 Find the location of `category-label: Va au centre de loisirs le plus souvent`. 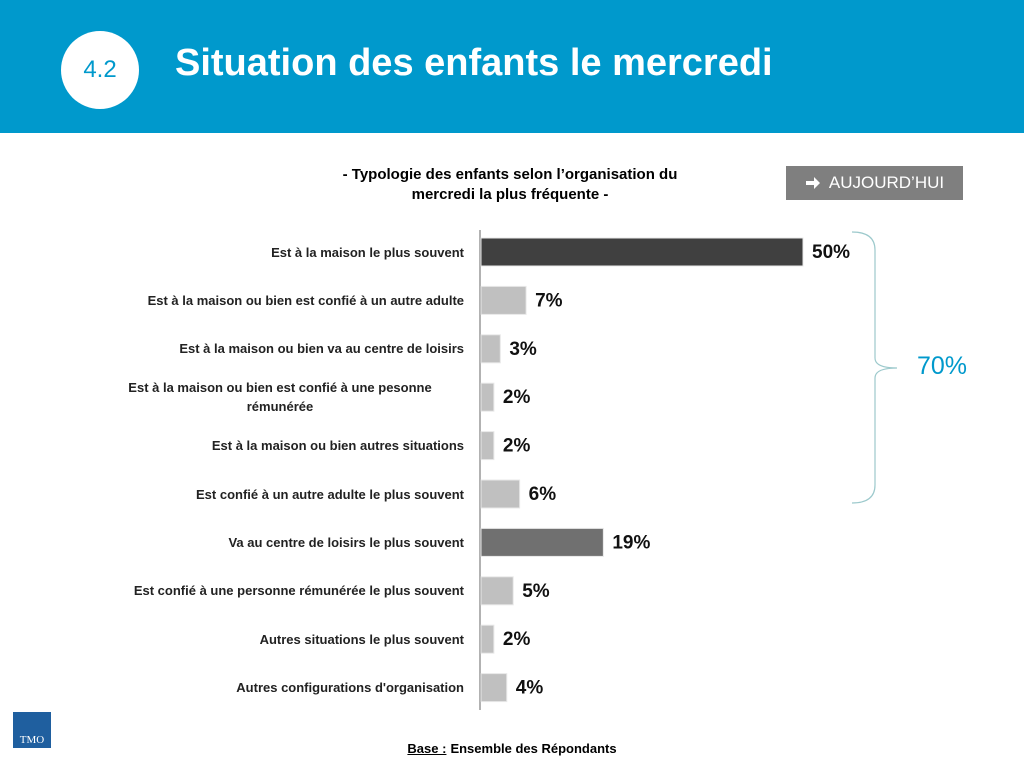

category-label: Va au centre de loisirs le plus souvent is located at coordinates (346, 542).